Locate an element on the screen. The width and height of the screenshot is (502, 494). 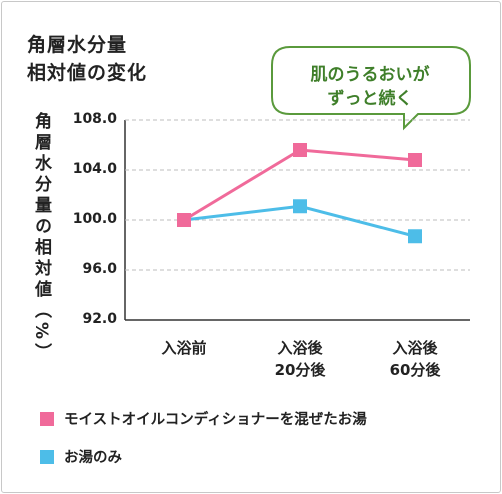
legend-item-water: お湯のみ is located at coordinates (81, 456).